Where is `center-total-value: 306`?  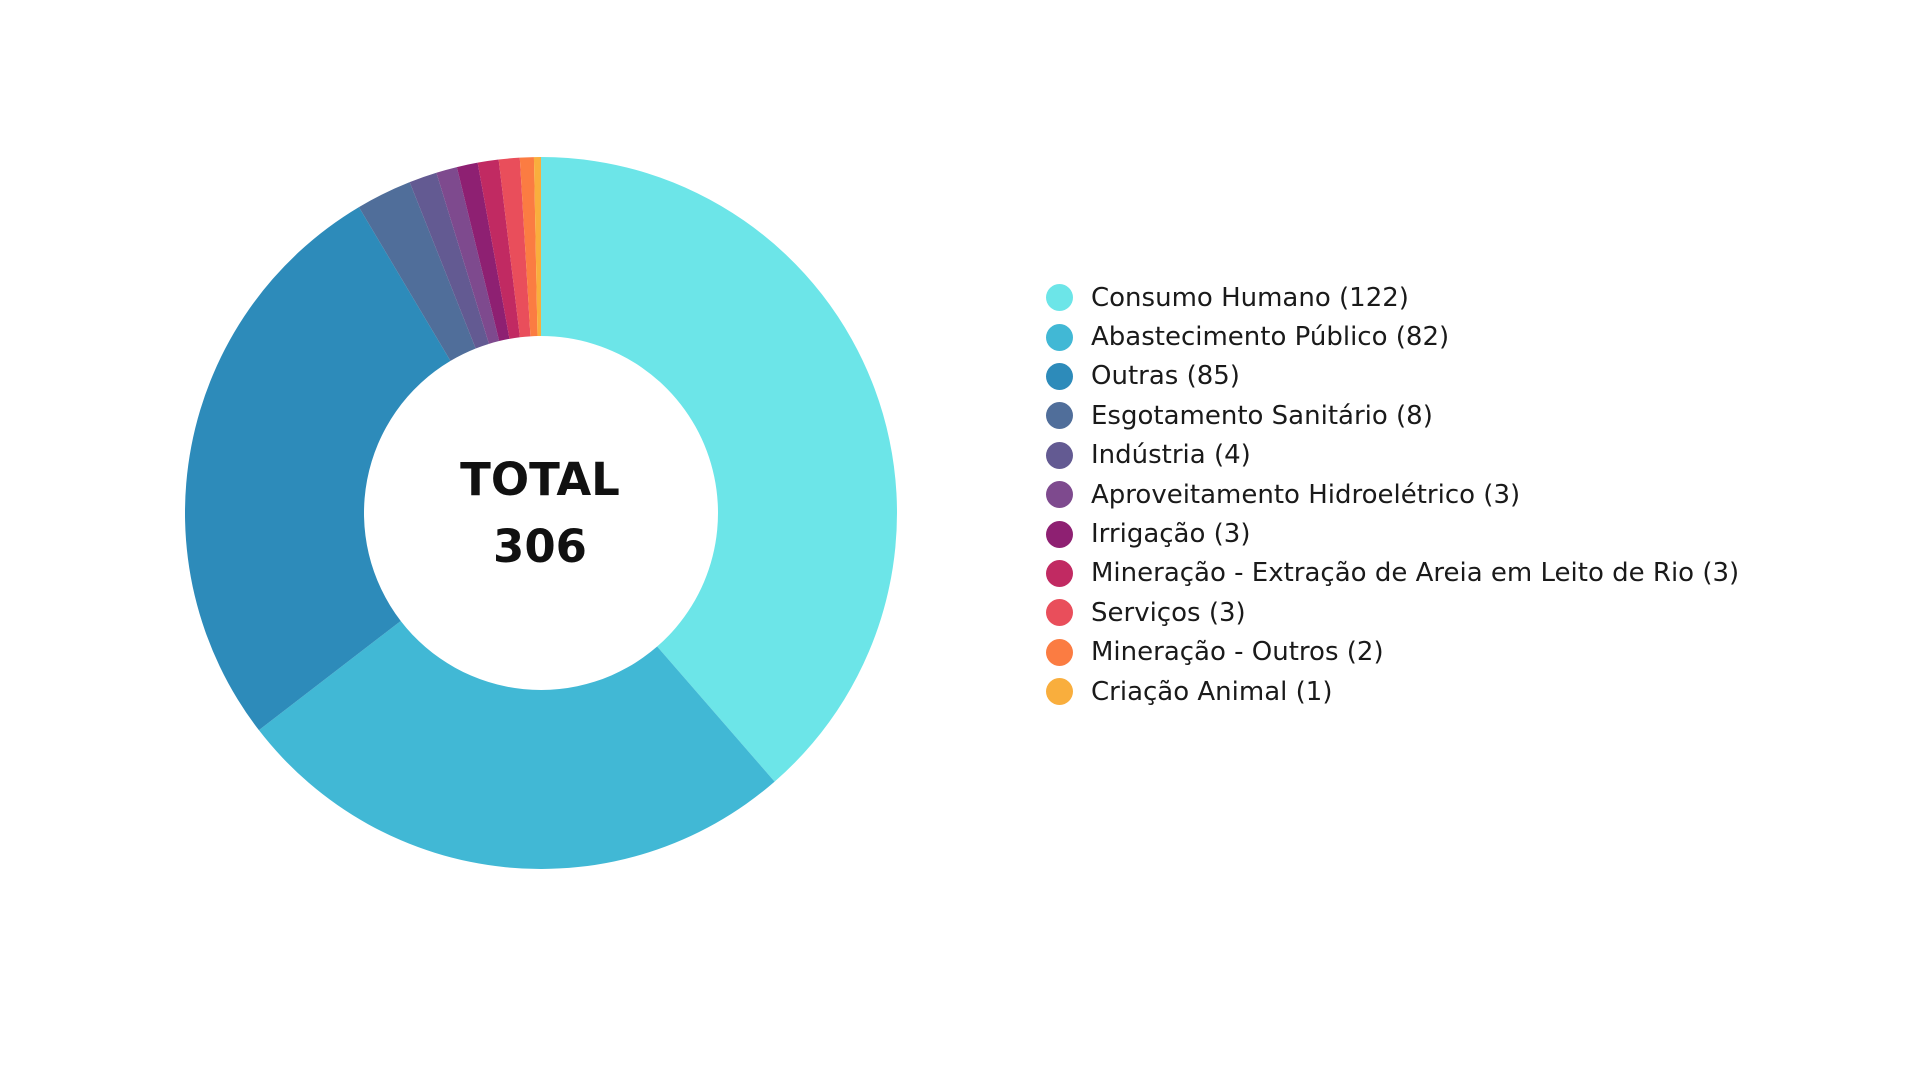
center-total-value: 306 is located at coordinates (540, 546).